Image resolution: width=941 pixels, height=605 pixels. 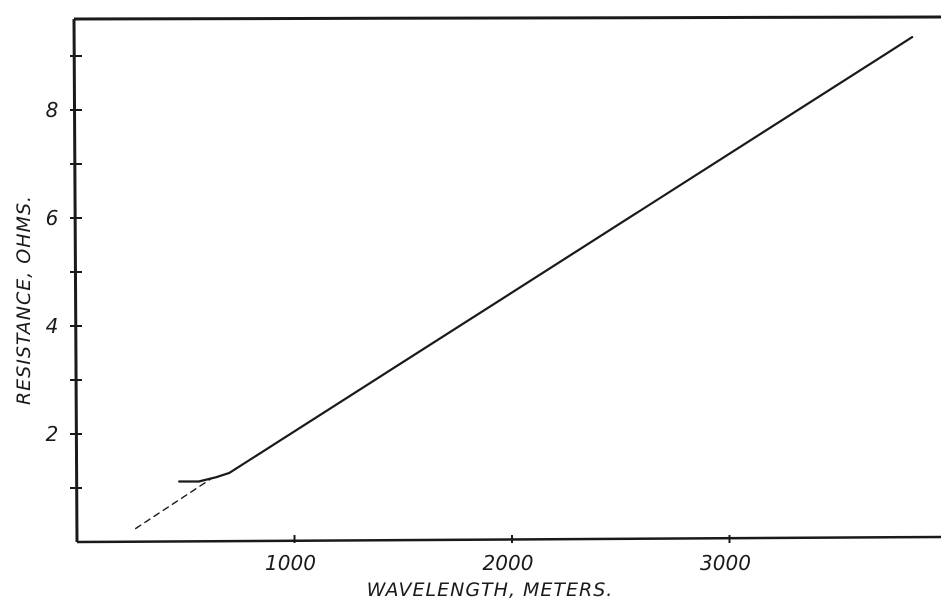 What do you see at coordinates (490, 590) in the screenshot?
I see `x-axis-label: WAVELENGTH, METERS.` at bounding box center [490, 590].